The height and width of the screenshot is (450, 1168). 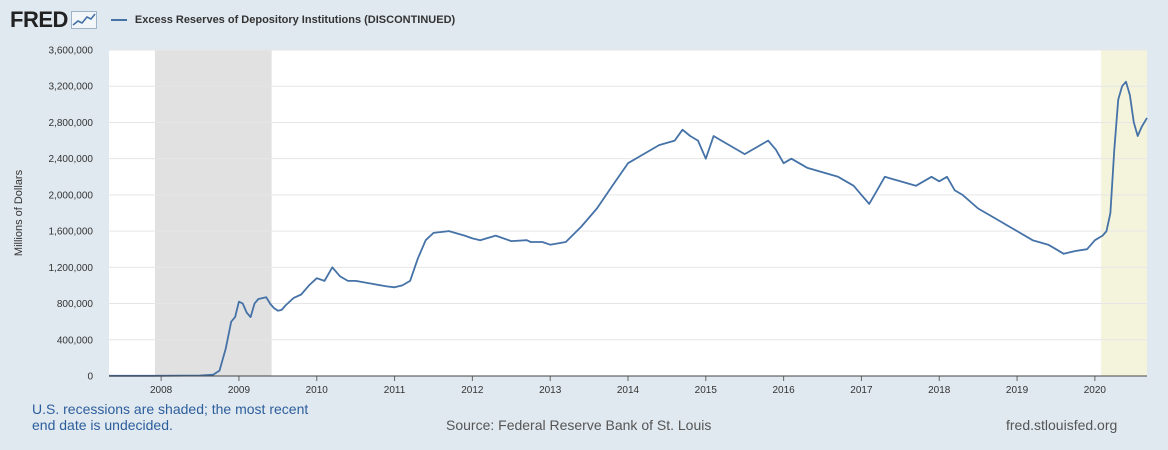 I want to click on y-tick-label: 2,800,000, so click(x=71, y=123).